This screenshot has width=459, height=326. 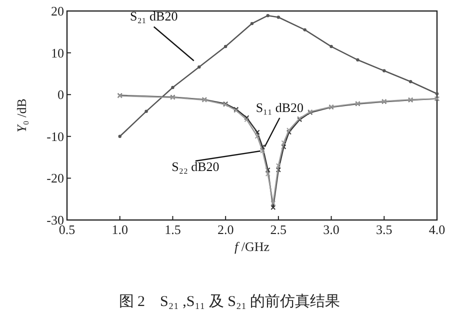 What do you see at coordinates (120, 229) in the screenshot?
I see `x-tick-label: 1.0` at bounding box center [120, 229].